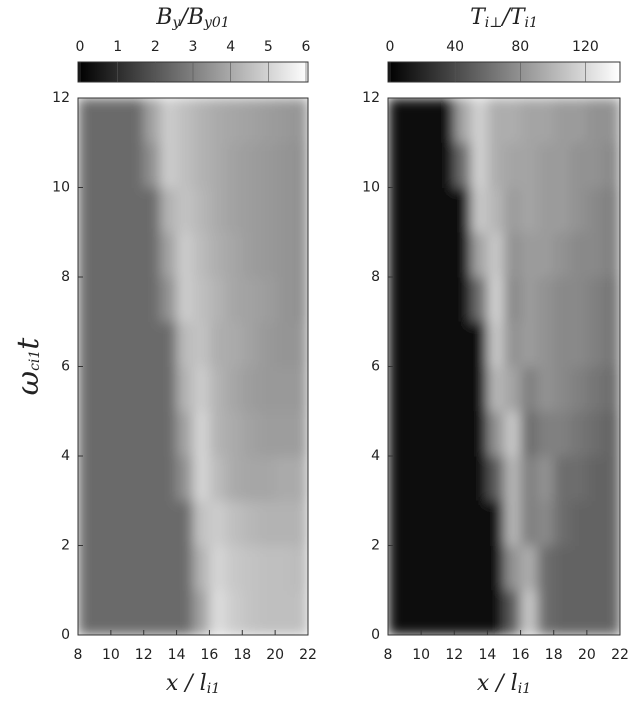  Describe the element at coordinates (375, 456) in the screenshot. I see `y-tick-label: 4` at that location.